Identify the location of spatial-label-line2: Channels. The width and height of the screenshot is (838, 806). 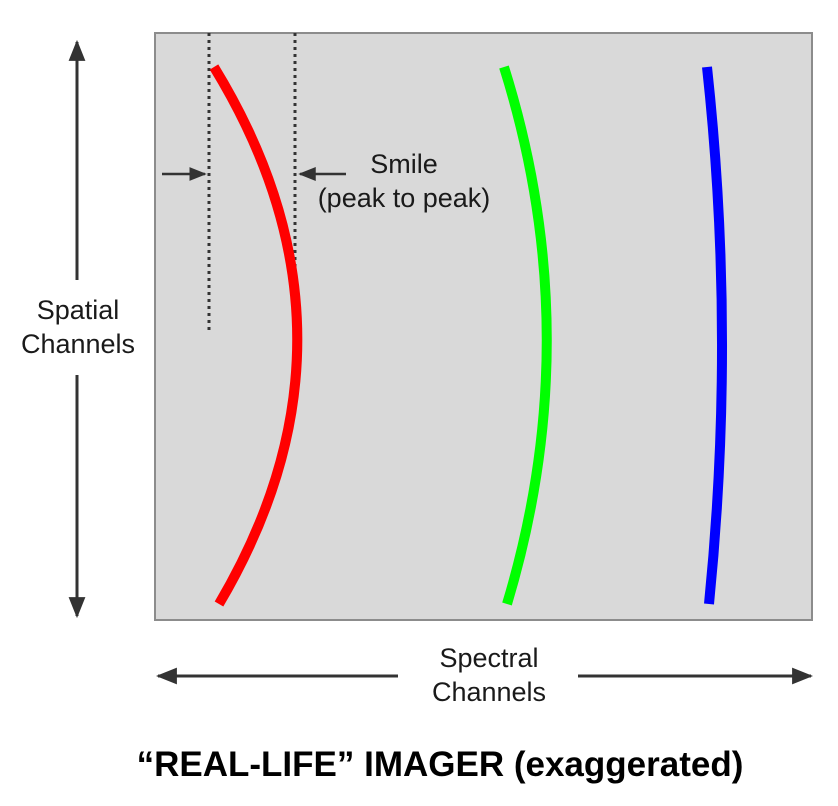
(78, 344).